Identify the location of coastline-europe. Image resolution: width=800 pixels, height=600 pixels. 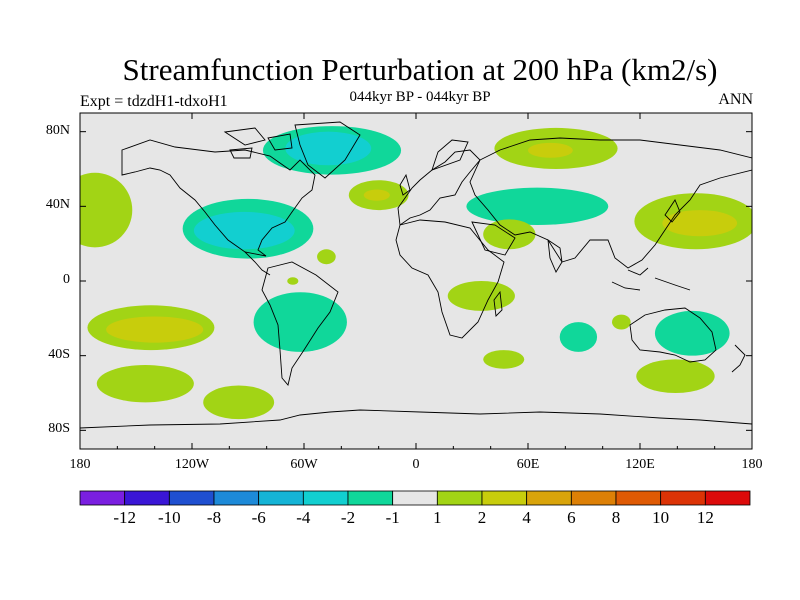
(439, 187).